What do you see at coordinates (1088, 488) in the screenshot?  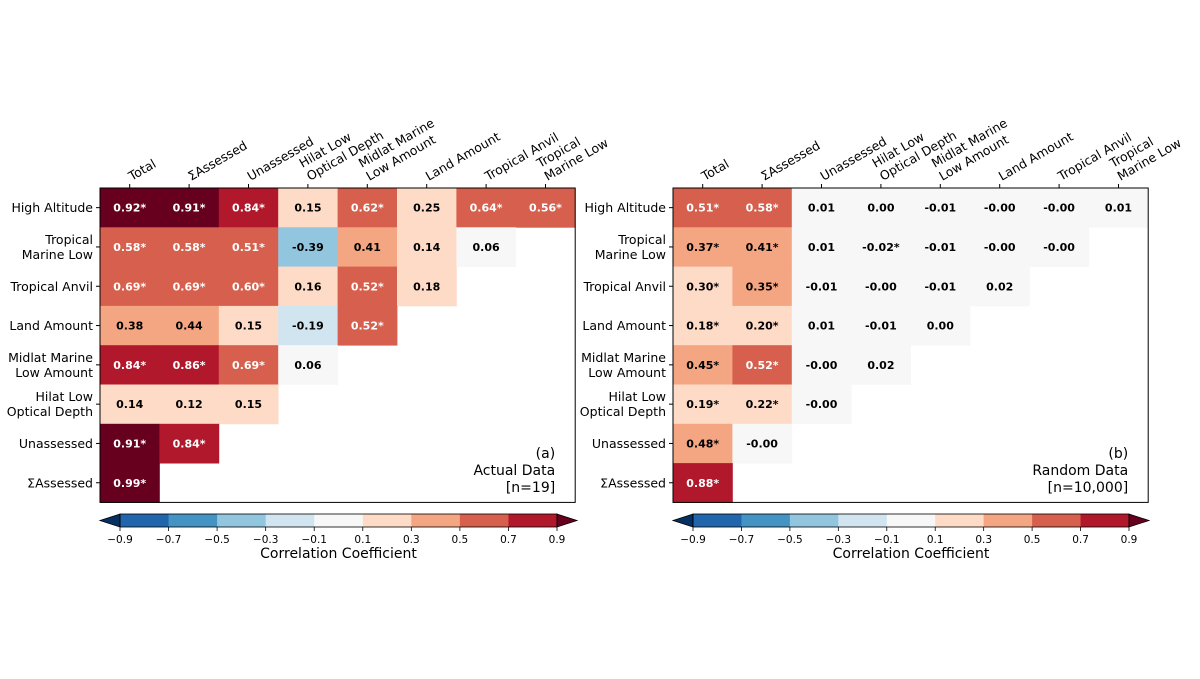 I see `annotation-n: [n=10,000]` at bounding box center [1088, 488].